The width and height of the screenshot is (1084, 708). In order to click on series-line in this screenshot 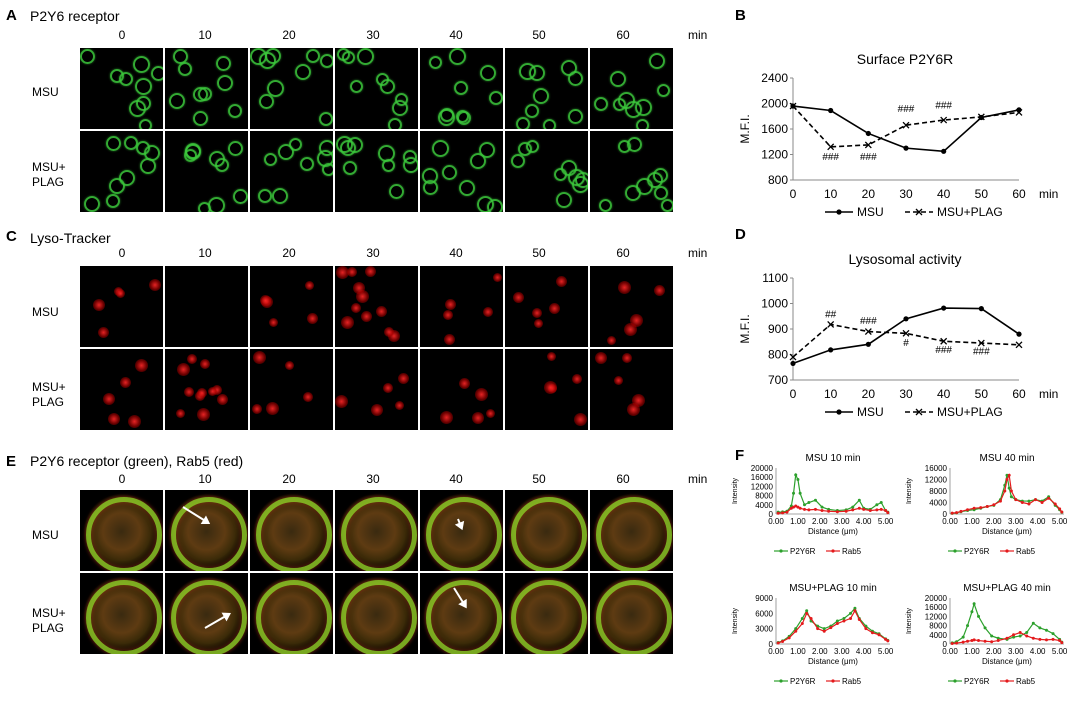, I will do `click(833, 625)`.